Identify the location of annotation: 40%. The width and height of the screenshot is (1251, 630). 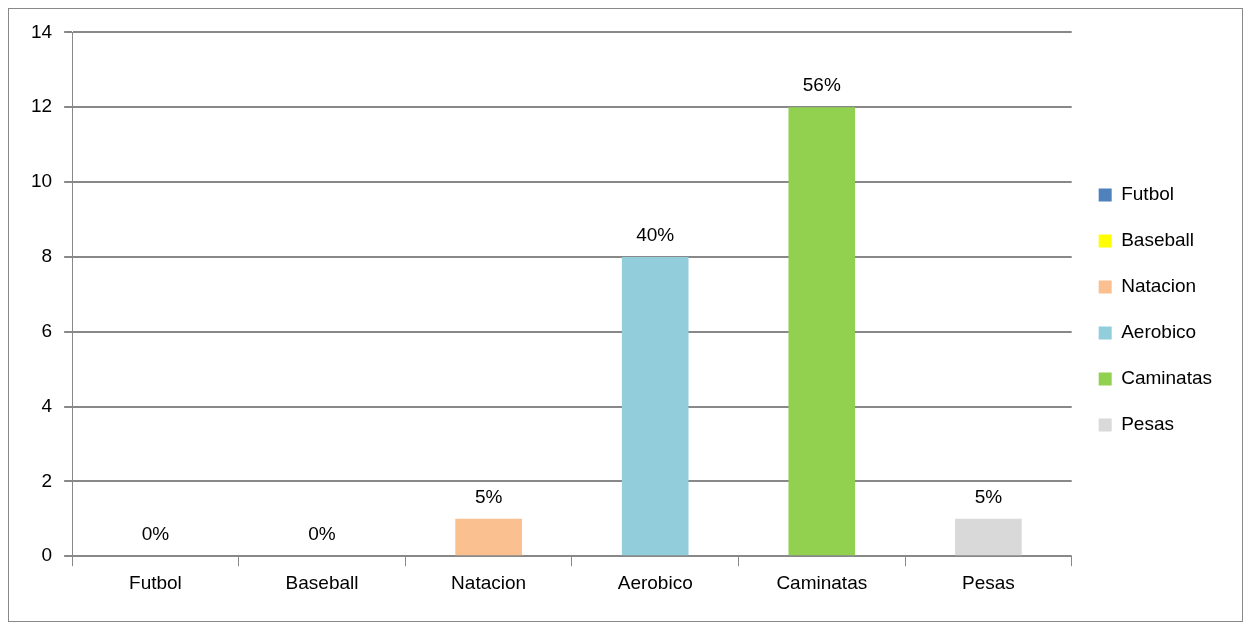
(655, 234).